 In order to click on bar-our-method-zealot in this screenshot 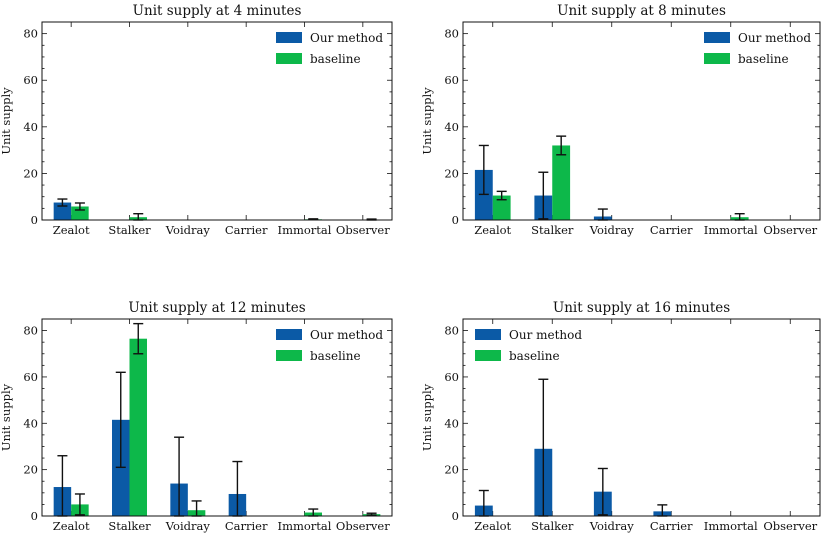, I will do `click(62, 211)`.